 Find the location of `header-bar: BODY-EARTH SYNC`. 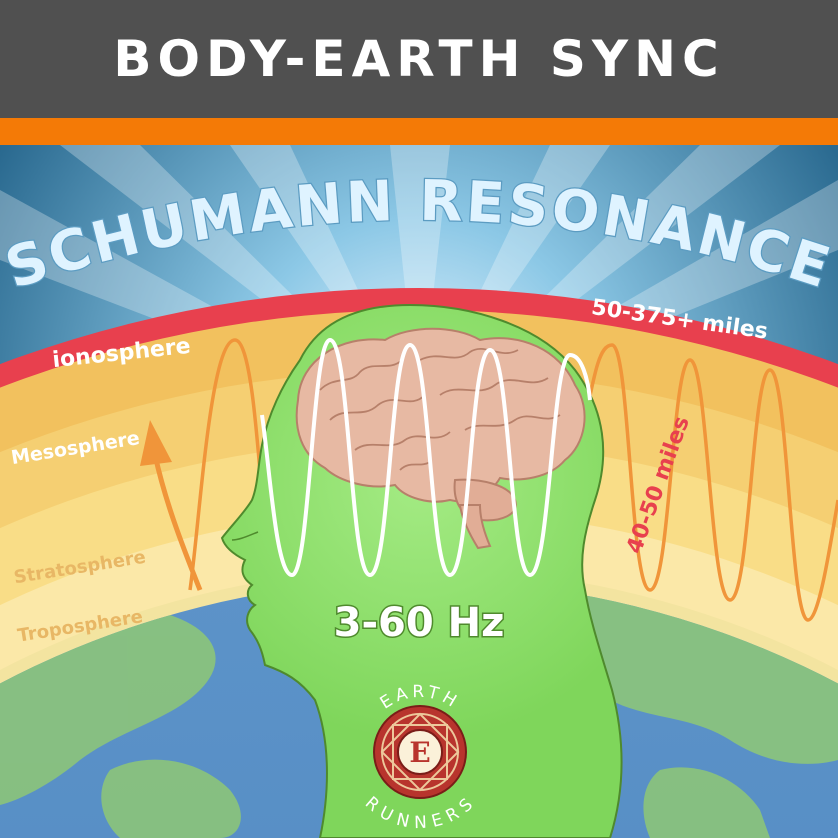

header-bar: BODY-EARTH SYNC is located at coordinates (419, 59).